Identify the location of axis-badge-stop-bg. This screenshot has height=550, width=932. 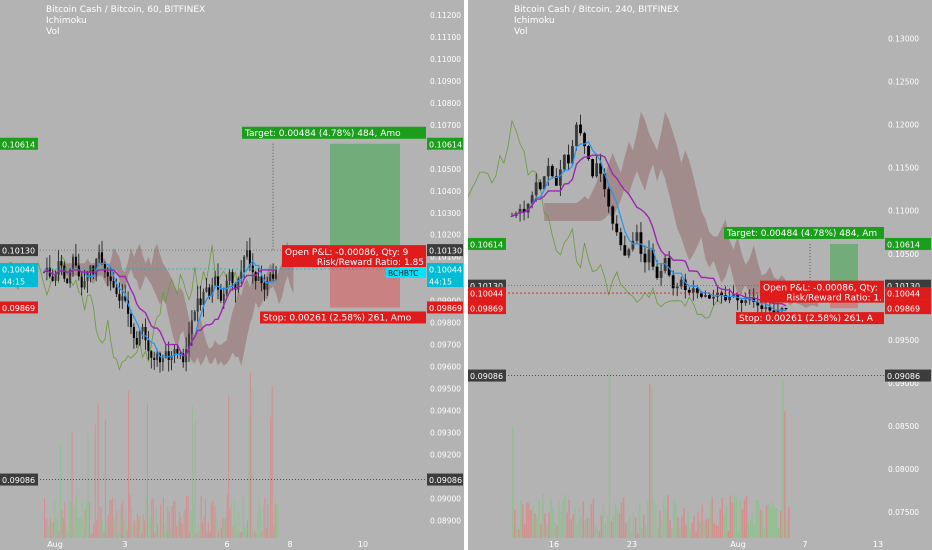
(908, 308).